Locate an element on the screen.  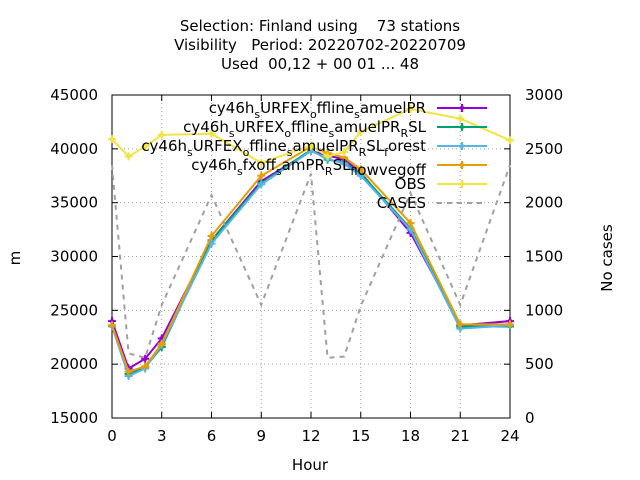
legend-label: cy46hsURFEXofflinesamuelPRRSLforest is located at coordinates (283, 148).